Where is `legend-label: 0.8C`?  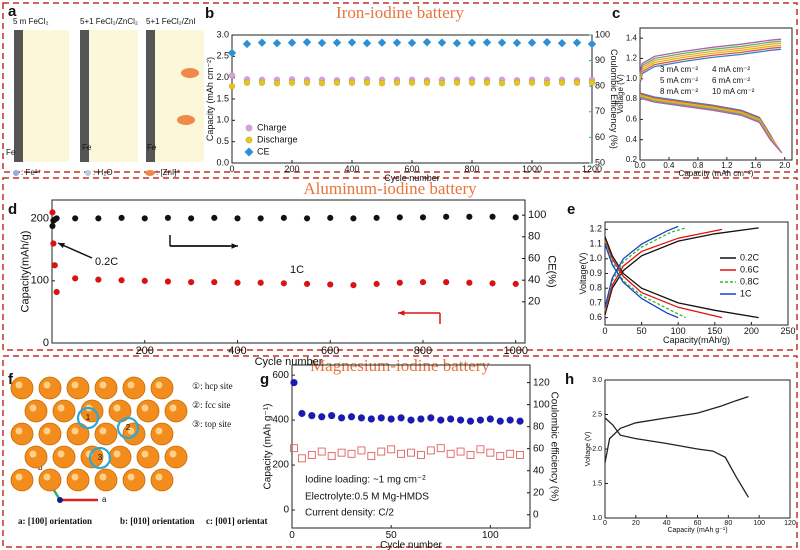
legend-label: 0.8C is located at coordinates (750, 281).